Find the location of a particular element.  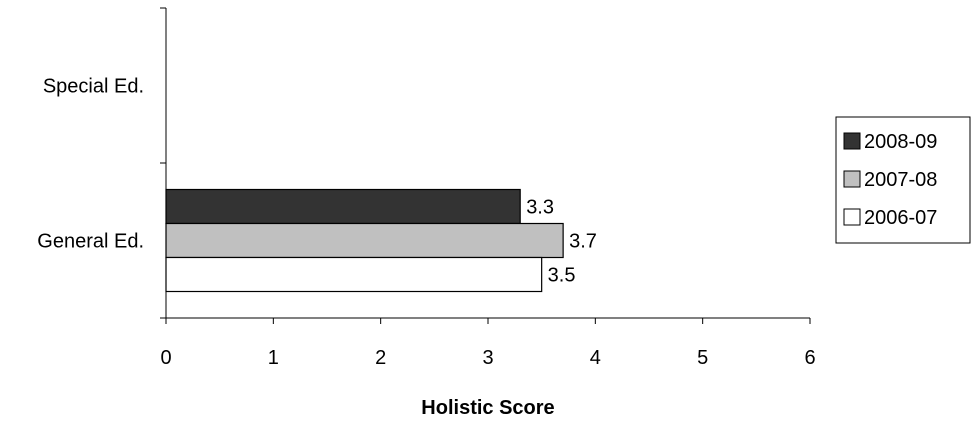

x-tick-label: 0 is located at coordinates (165, 358).